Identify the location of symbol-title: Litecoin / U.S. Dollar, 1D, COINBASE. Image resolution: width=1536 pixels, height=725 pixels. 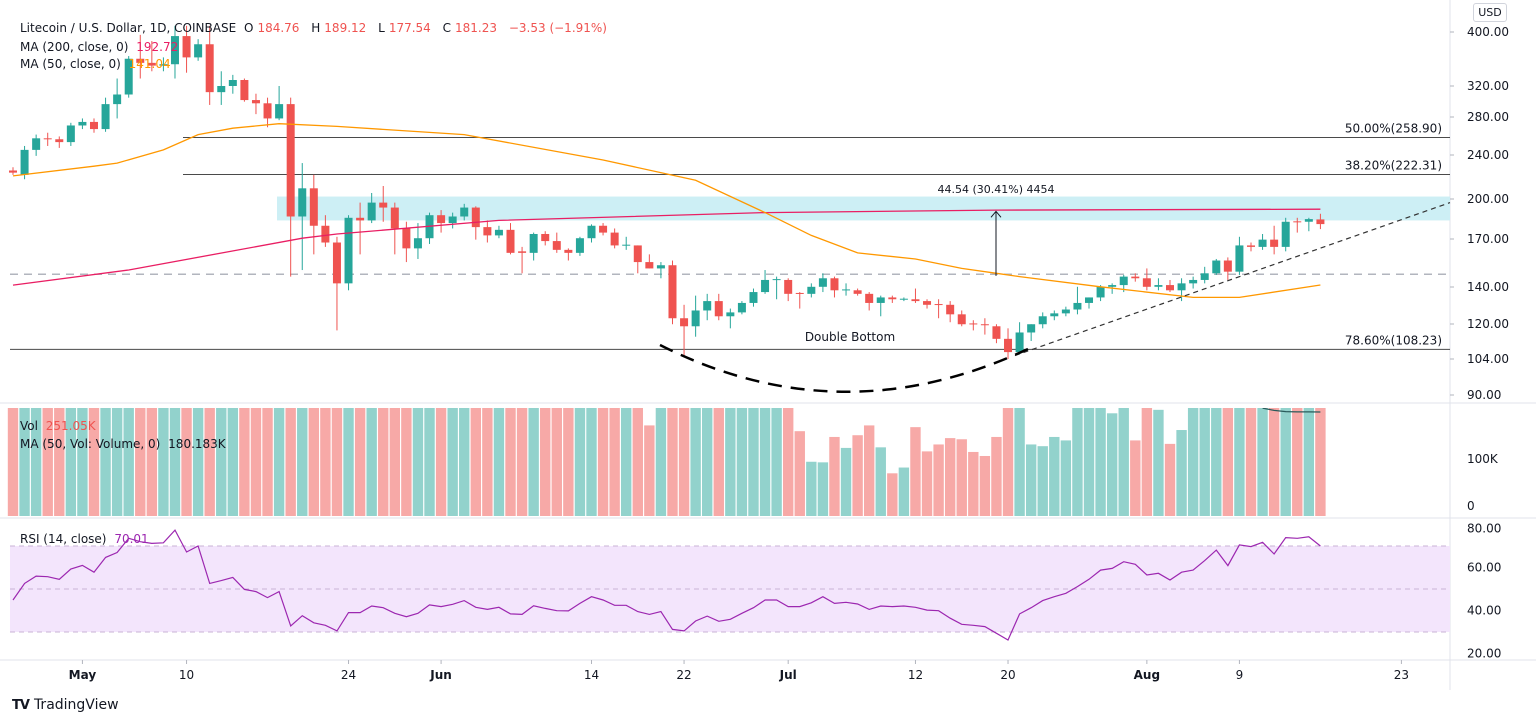
(128, 28).